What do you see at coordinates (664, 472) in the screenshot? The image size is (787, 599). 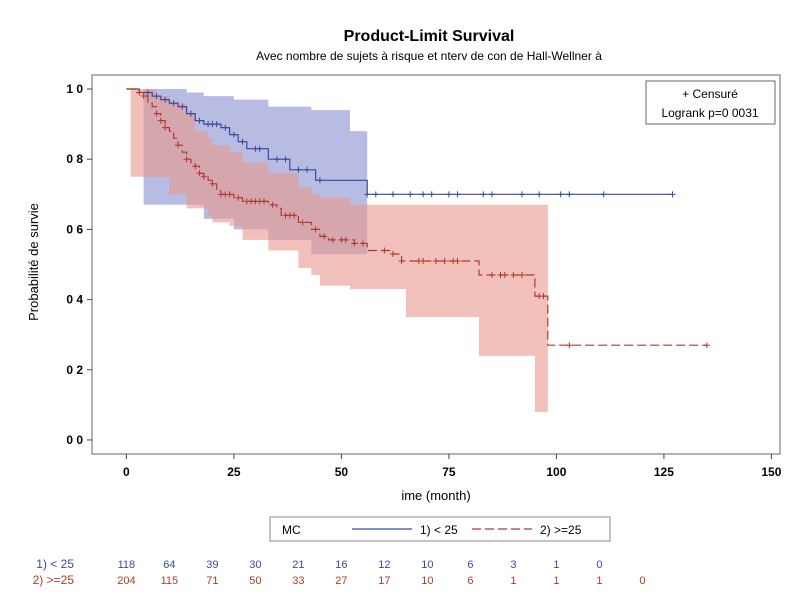 I see `x-tick-label-5: 125` at bounding box center [664, 472].